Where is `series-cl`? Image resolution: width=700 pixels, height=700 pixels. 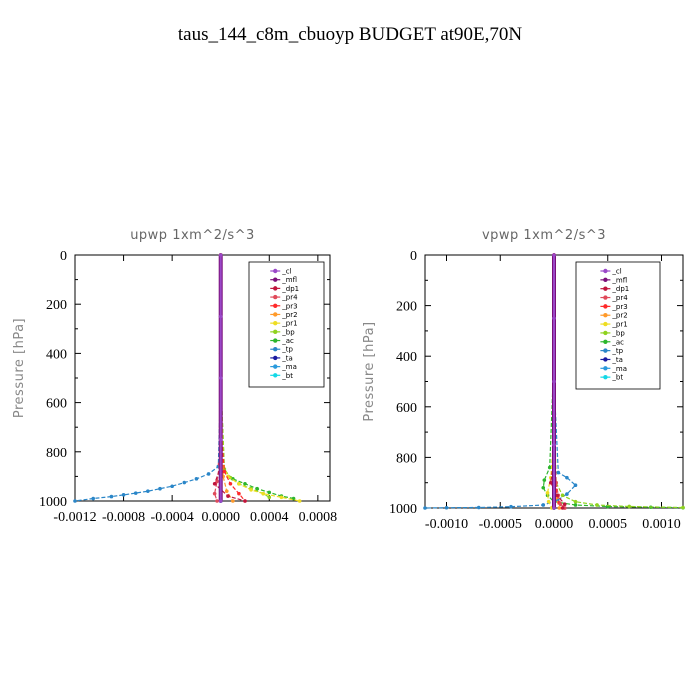 series-cl is located at coordinates (554, 381).